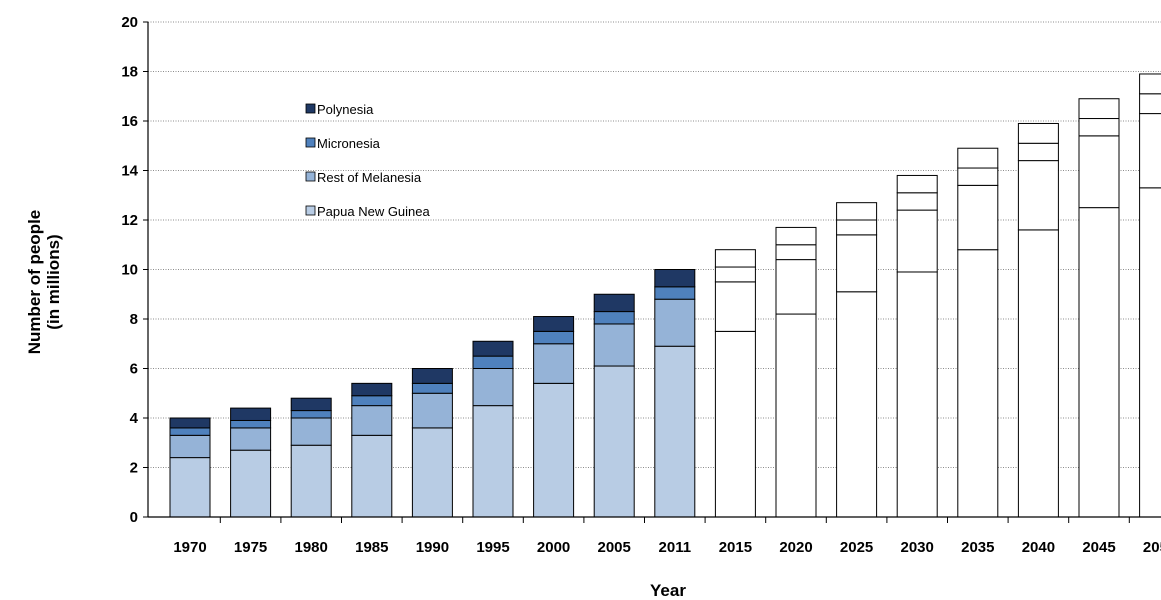  What do you see at coordinates (345, 109) in the screenshot?
I see `legend-label: Polynesia` at bounding box center [345, 109].